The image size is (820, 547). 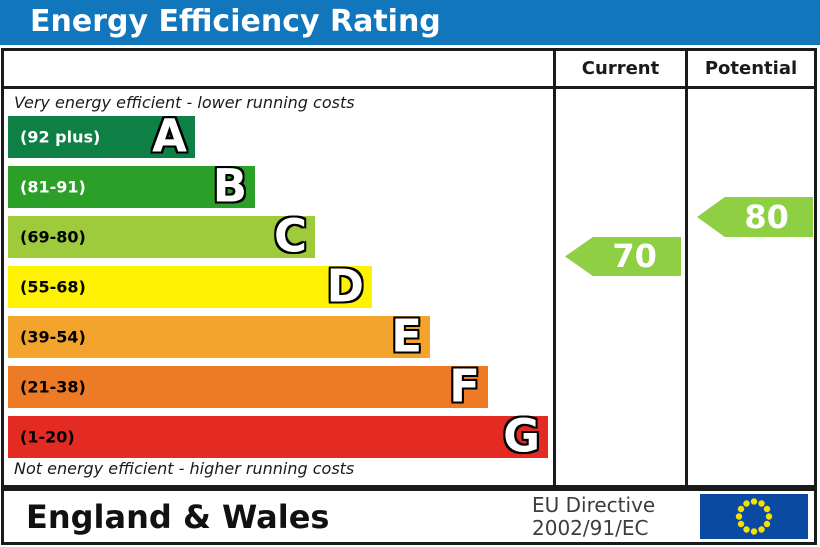 What do you see at coordinates (634, 256) in the screenshot?
I see `current-rating-value: 70` at bounding box center [634, 256].